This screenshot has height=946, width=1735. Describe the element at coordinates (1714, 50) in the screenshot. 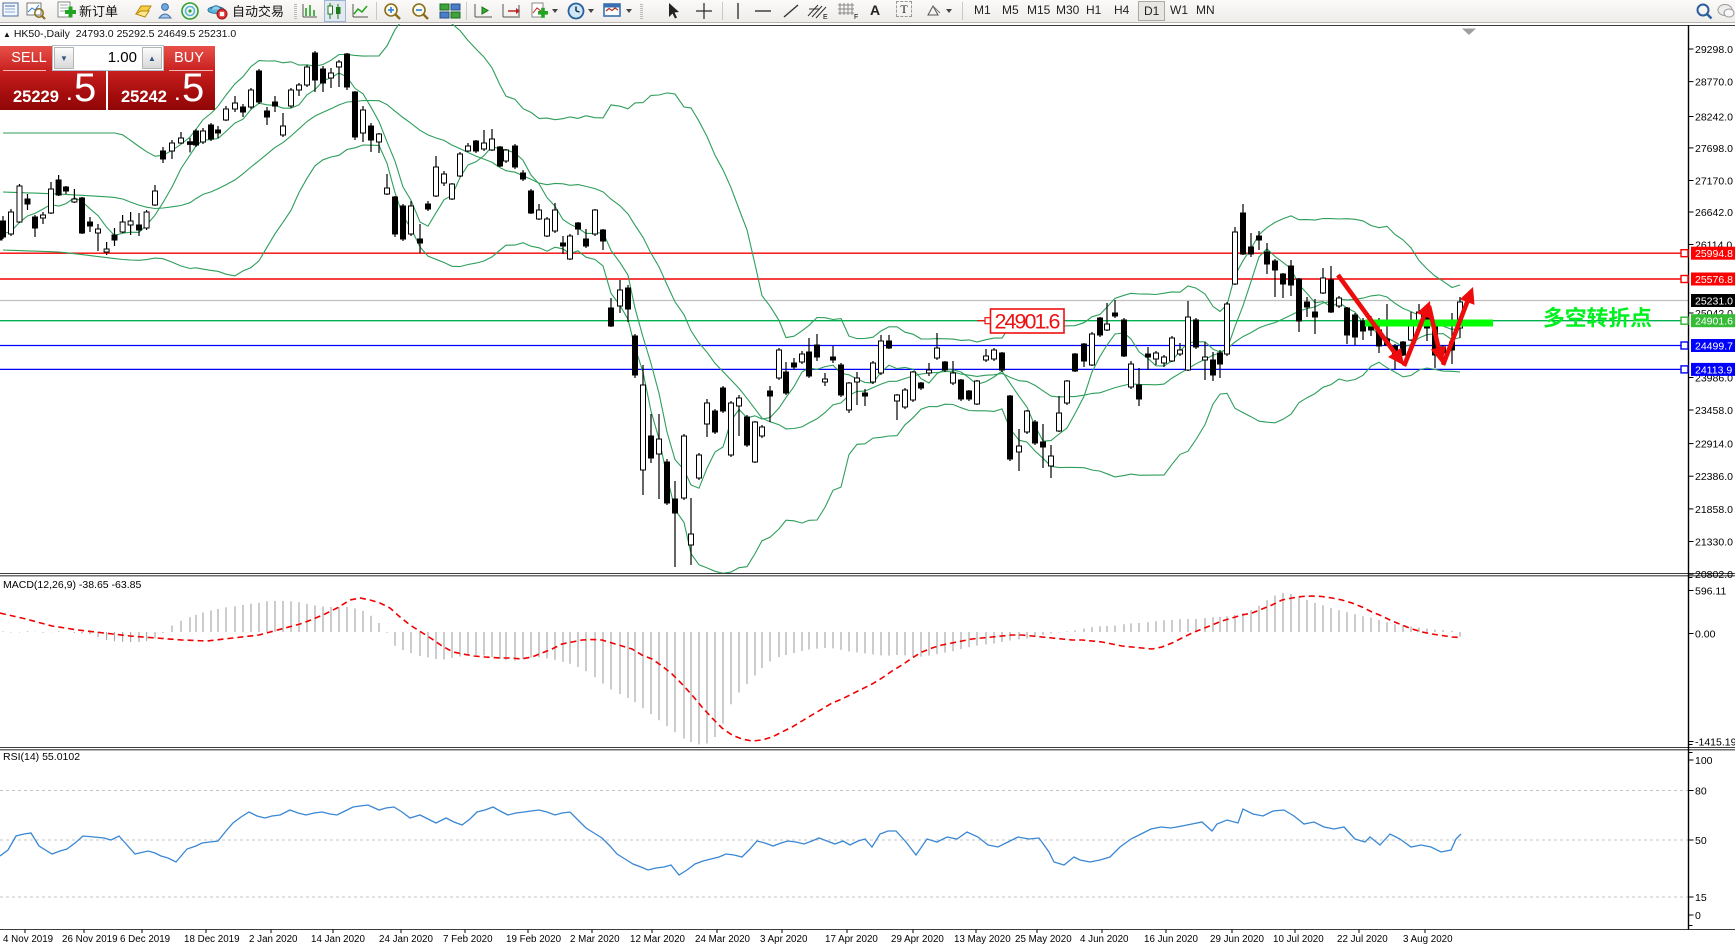

I see `svg-text: 29298.0` at that location.